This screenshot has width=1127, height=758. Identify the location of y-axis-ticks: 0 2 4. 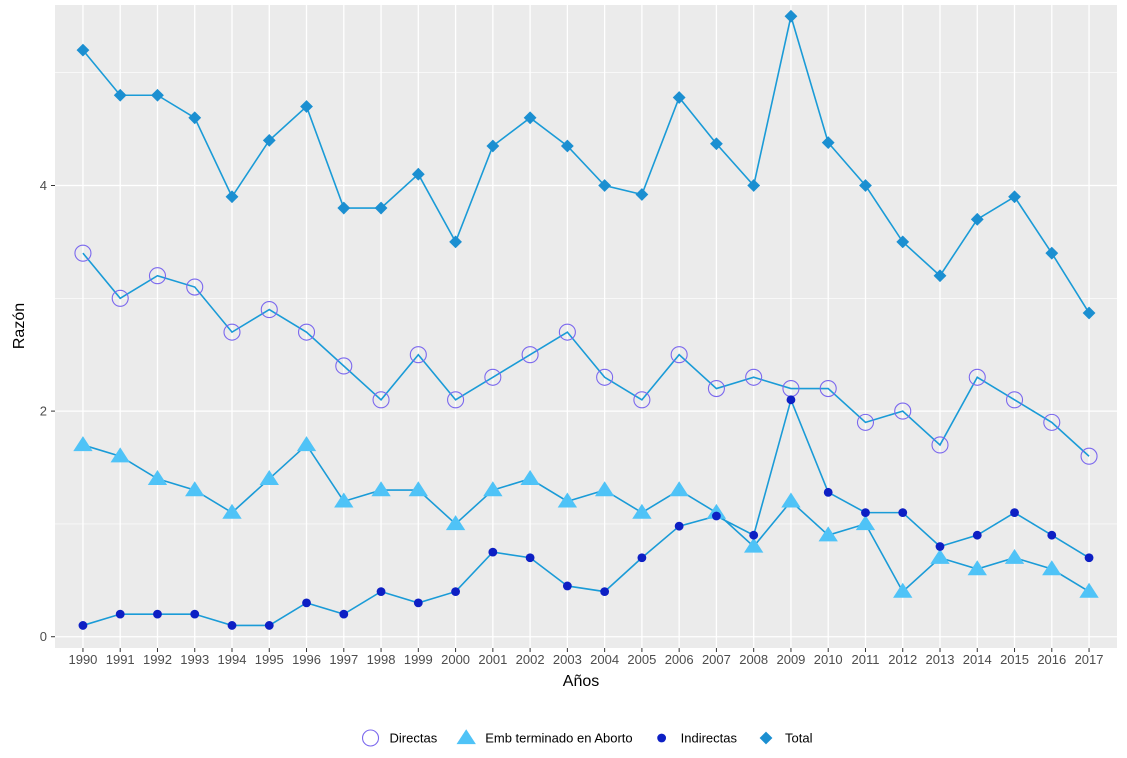
(47, 411).